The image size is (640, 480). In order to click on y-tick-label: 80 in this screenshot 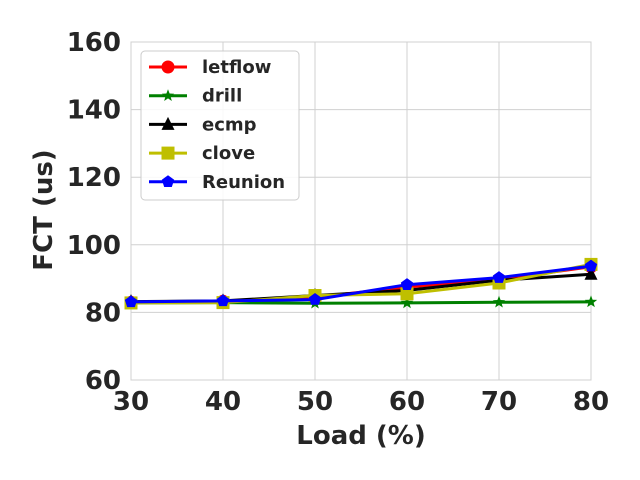, I will do `click(103, 313)`.